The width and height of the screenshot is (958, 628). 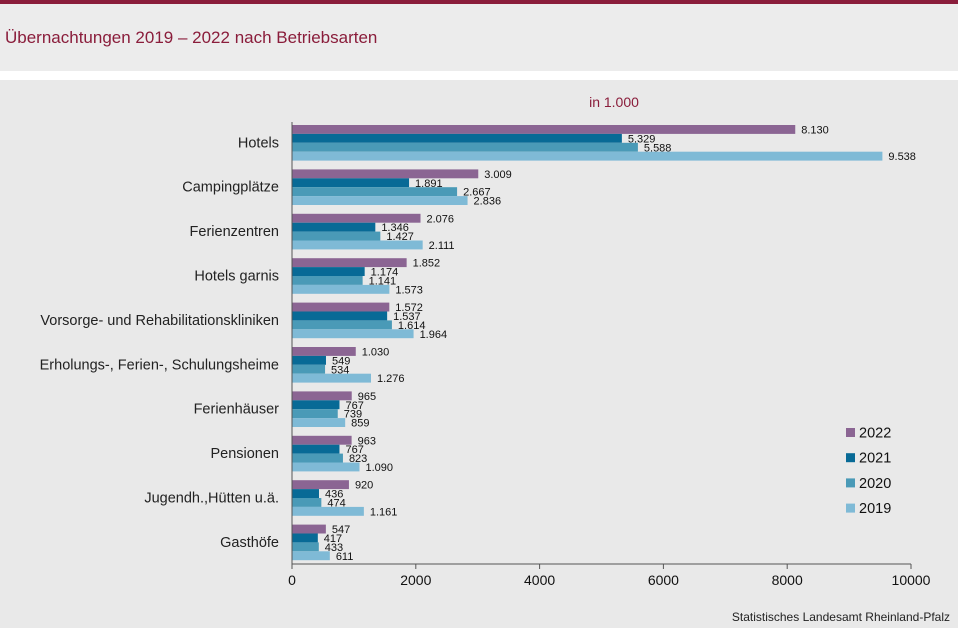 I want to click on category-label-4: Hotels garnis, so click(x=236, y=277).